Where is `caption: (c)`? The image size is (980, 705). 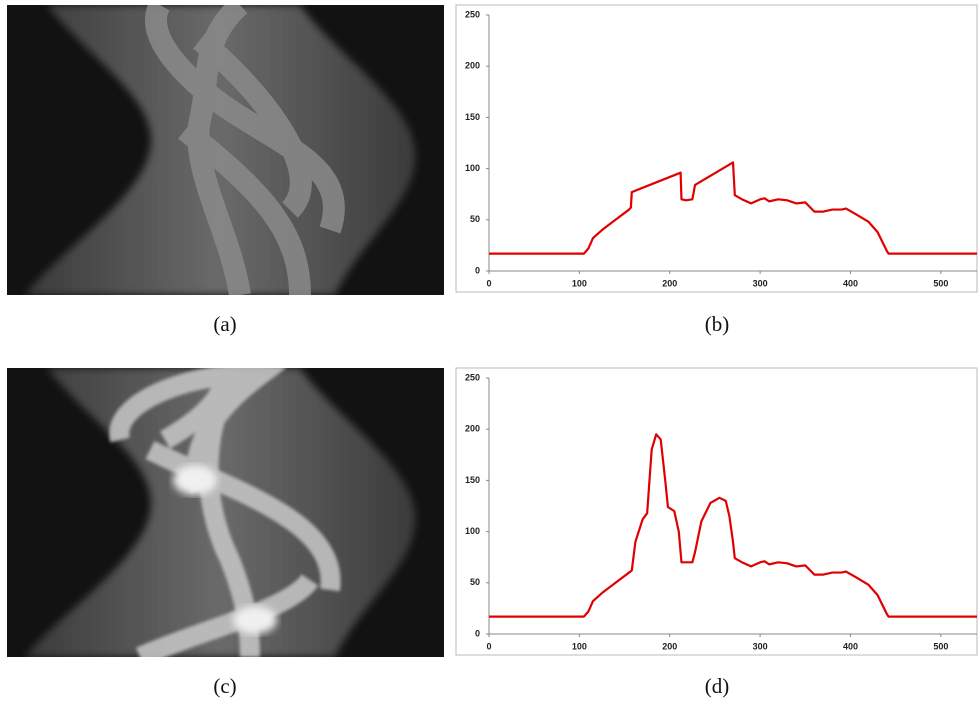
caption: (c) is located at coordinates (224, 686).